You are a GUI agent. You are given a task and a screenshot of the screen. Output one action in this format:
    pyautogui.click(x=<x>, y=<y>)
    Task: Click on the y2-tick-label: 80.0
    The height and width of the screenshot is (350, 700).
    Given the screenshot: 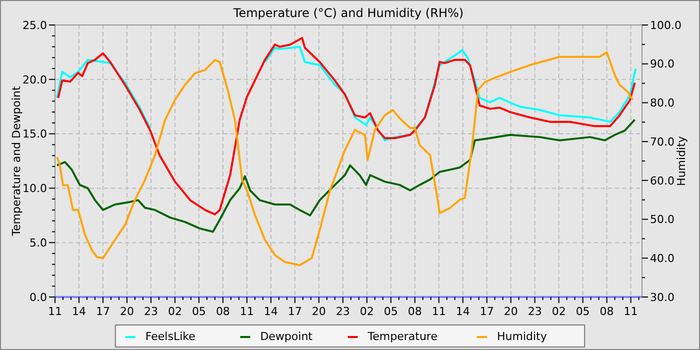 What is the action you would take?
    pyautogui.click(x=662, y=103)
    